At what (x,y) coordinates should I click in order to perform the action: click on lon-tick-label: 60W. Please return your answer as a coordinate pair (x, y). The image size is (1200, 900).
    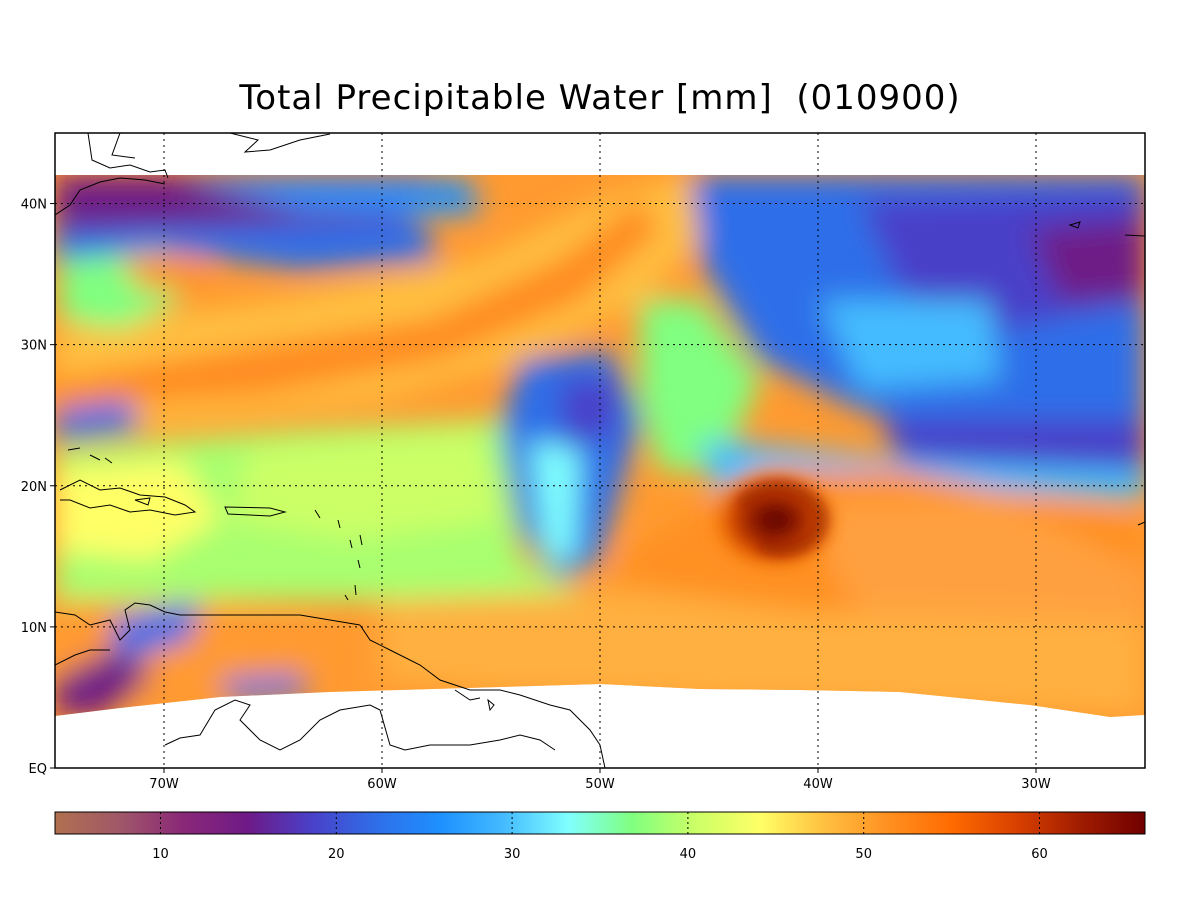
    Looking at the image, I should click on (382, 784).